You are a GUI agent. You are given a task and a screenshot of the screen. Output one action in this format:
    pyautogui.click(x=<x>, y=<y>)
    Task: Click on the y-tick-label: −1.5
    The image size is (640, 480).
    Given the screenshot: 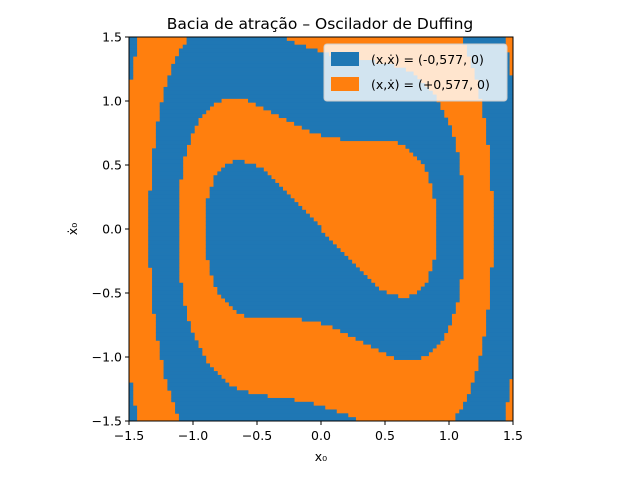 What is the action you would take?
    pyautogui.click(x=107, y=421)
    